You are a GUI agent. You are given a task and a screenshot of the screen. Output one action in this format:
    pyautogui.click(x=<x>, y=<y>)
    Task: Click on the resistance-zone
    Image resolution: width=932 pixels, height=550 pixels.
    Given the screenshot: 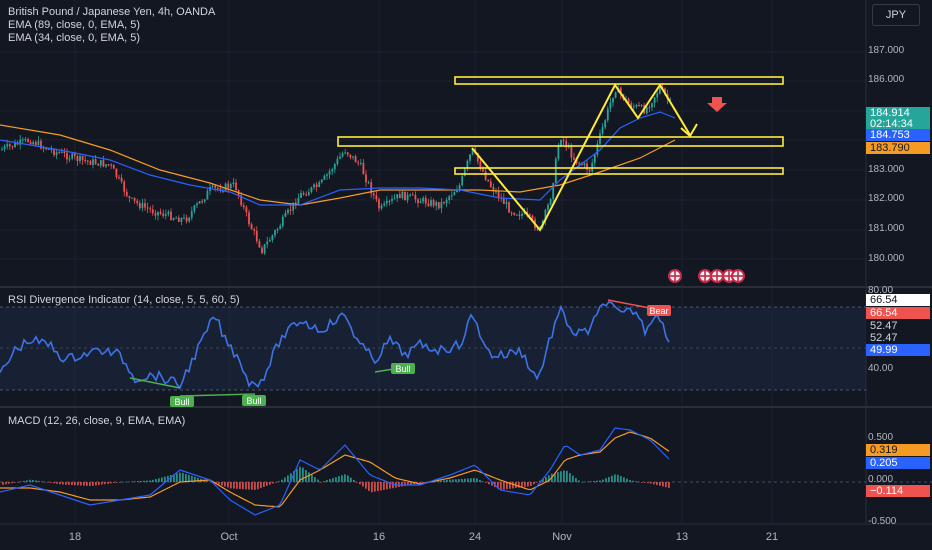 What is the action you would take?
    pyautogui.click(x=619, y=80)
    